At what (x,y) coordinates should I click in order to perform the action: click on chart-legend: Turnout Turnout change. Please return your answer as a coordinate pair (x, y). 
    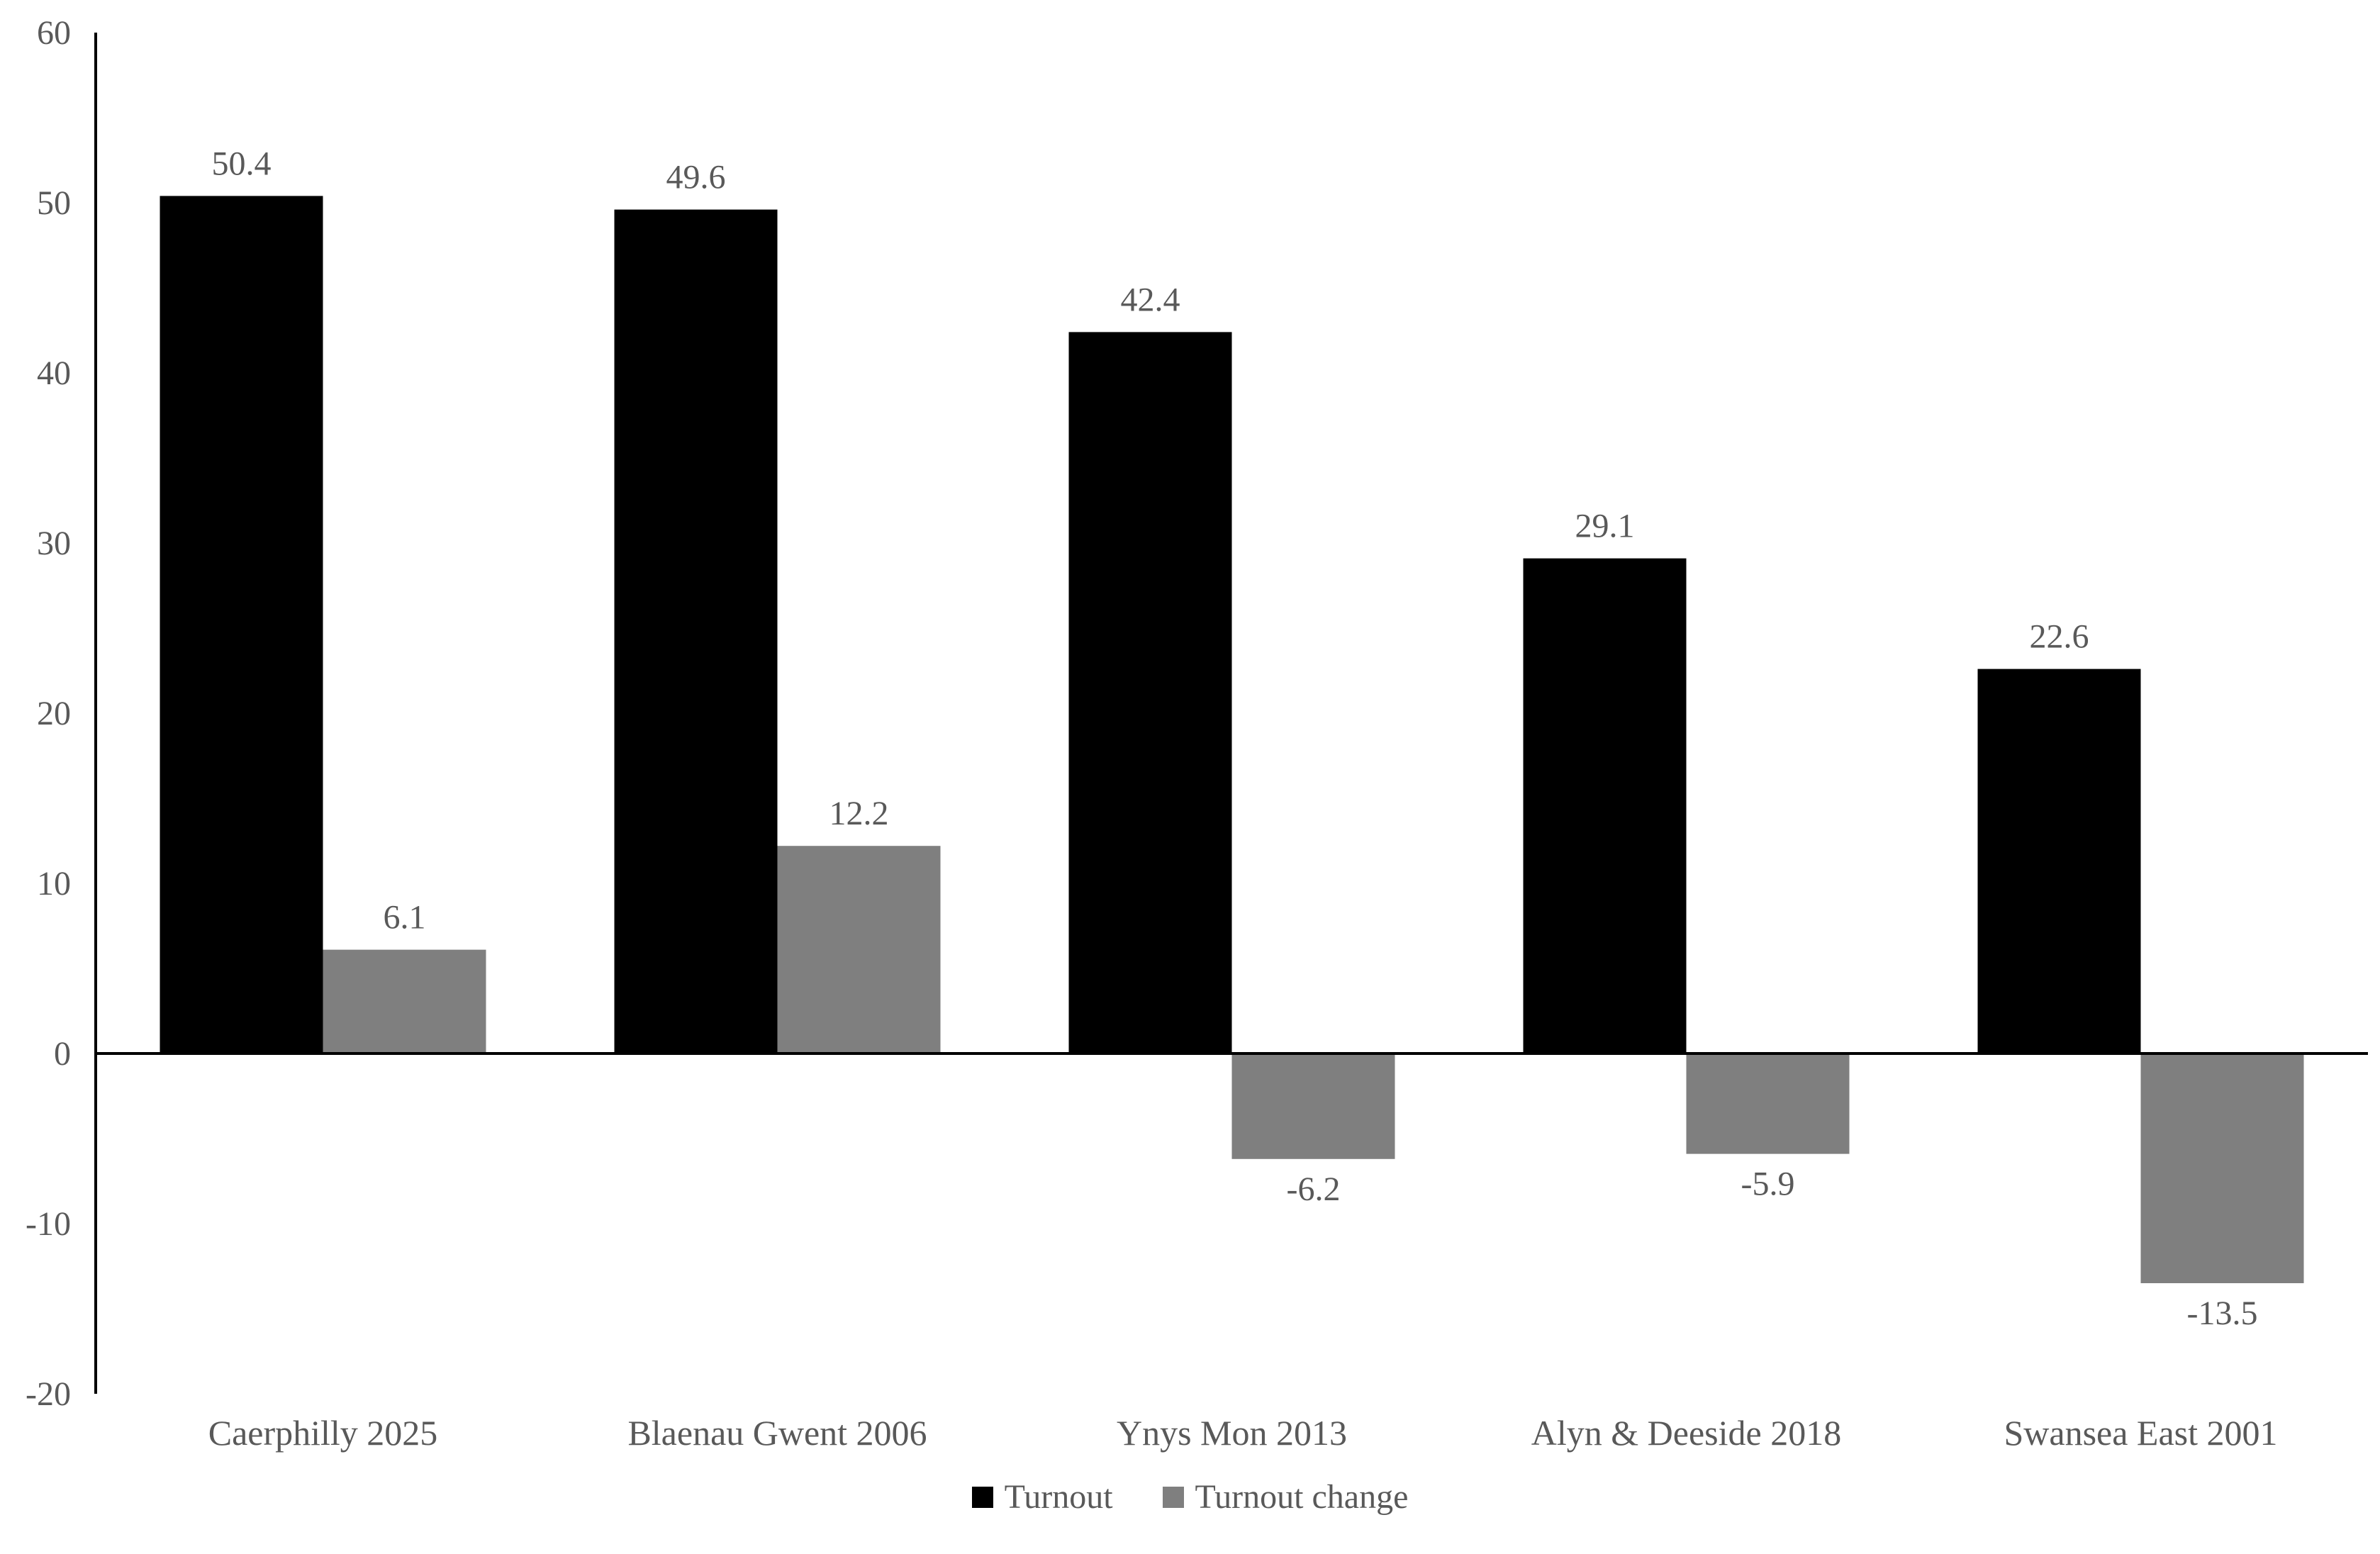
    Looking at the image, I should click on (1190, 1497).